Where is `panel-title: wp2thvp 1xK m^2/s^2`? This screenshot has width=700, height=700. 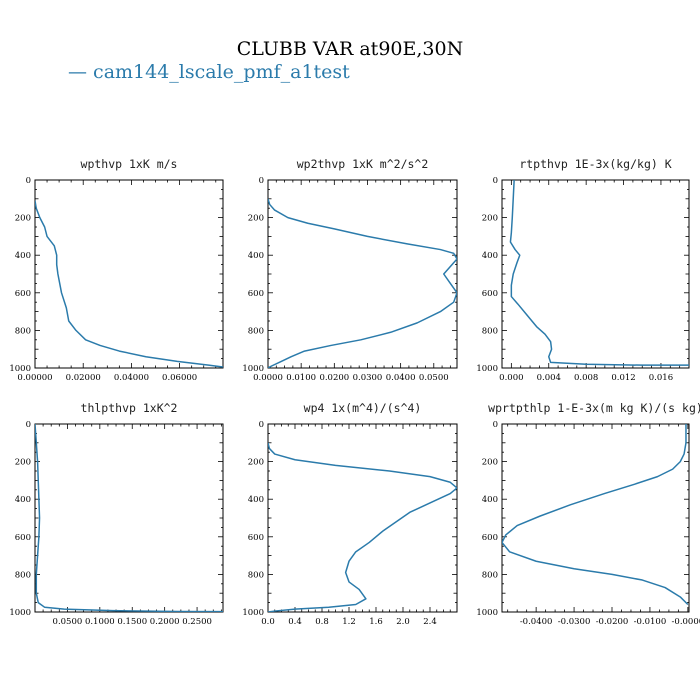
panel-title: wp2thvp 1xK m^2/s^2 is located at coordinates (363, 164).